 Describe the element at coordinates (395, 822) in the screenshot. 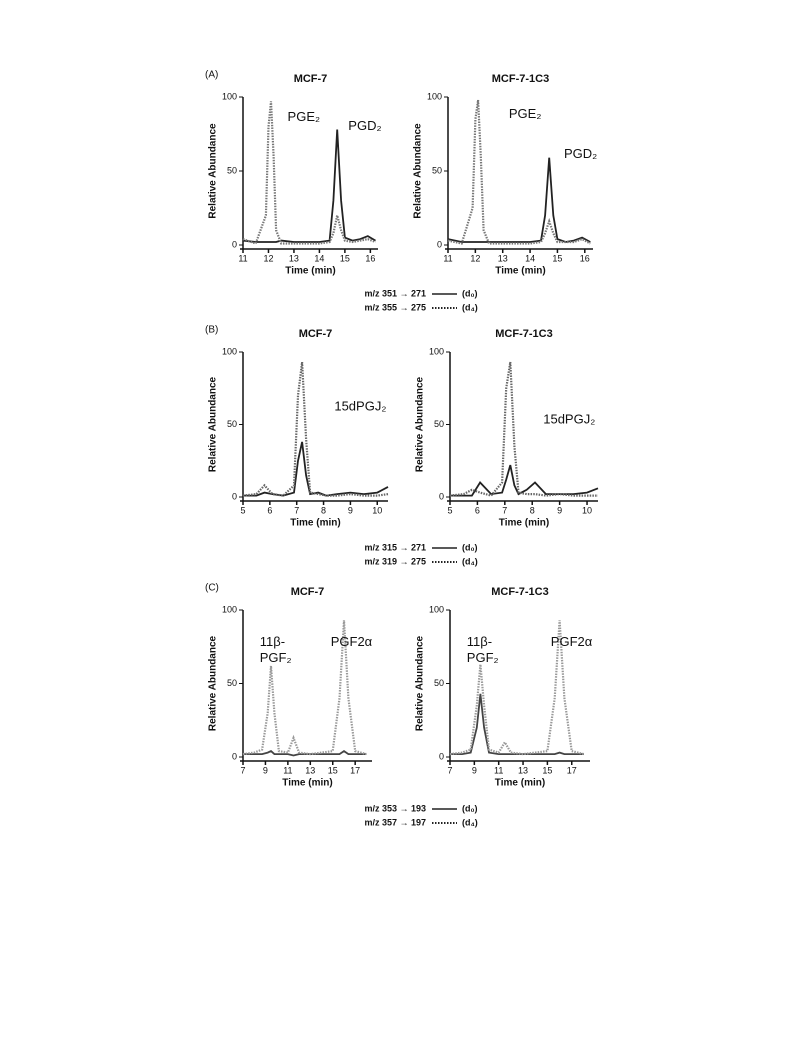

I see `legend-label: m/z 357 → 197` at that location.